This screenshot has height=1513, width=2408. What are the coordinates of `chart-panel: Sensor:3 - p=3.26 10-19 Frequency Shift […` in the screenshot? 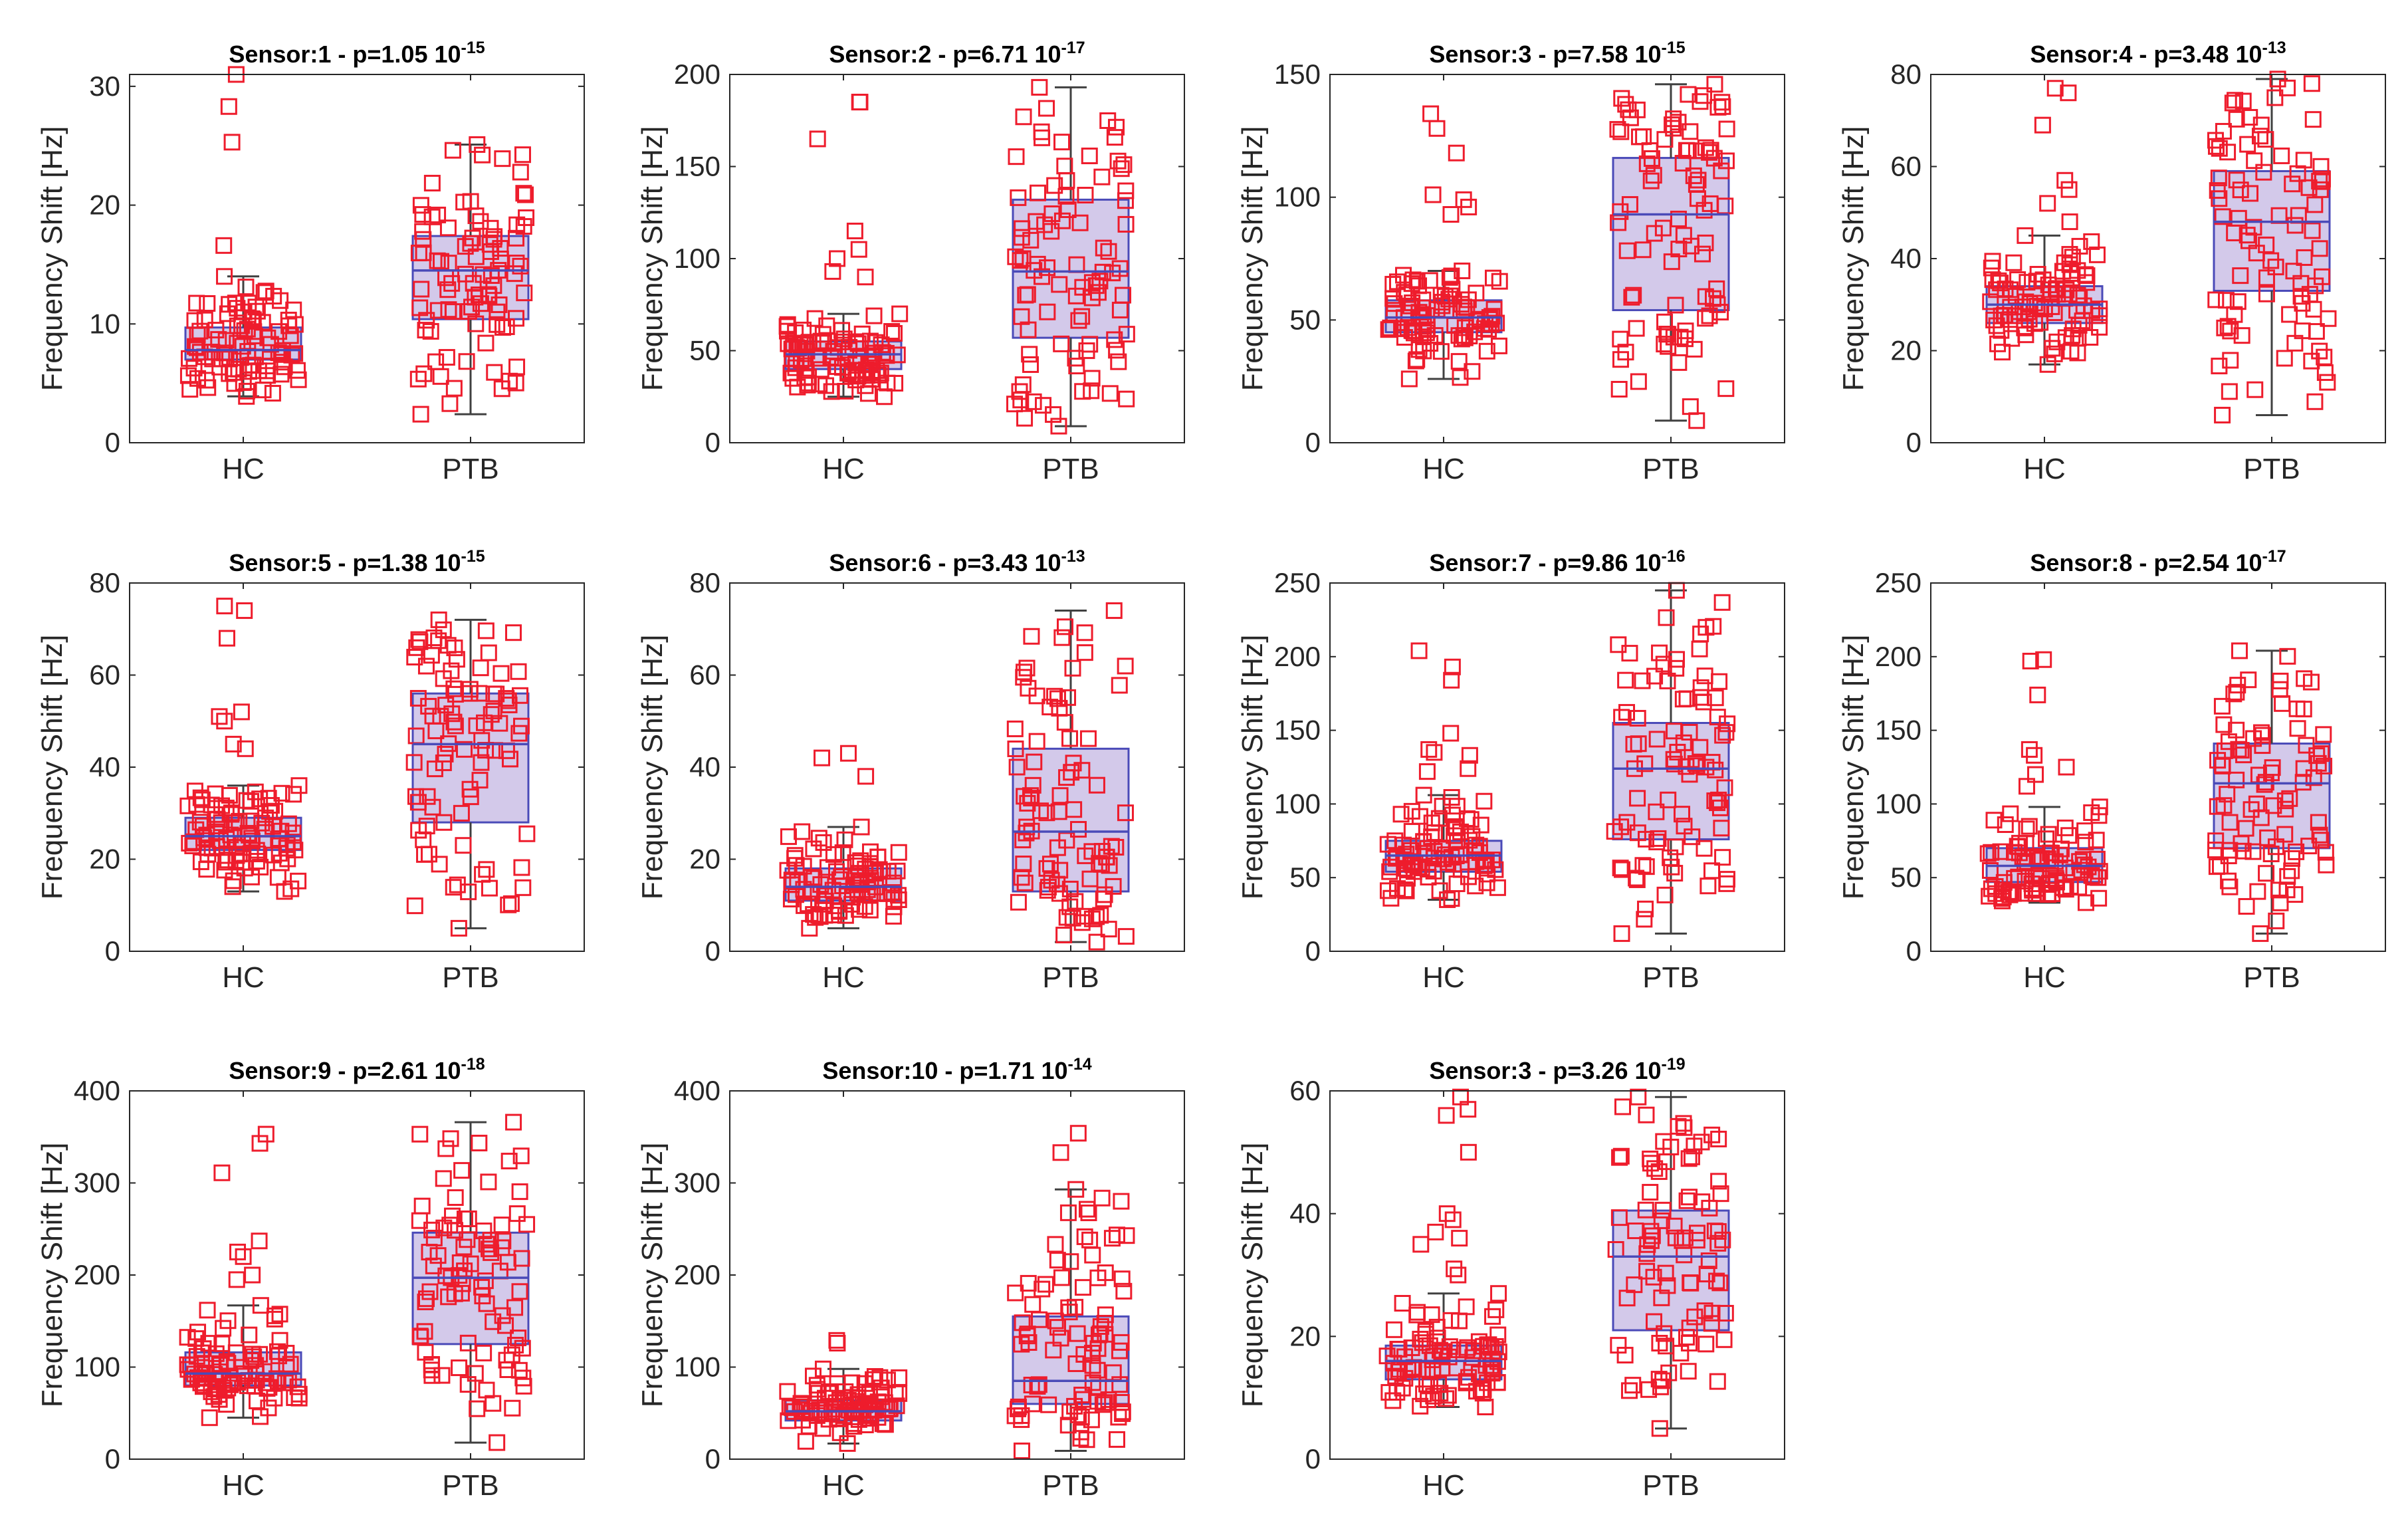 It's located at (1510, 1278).